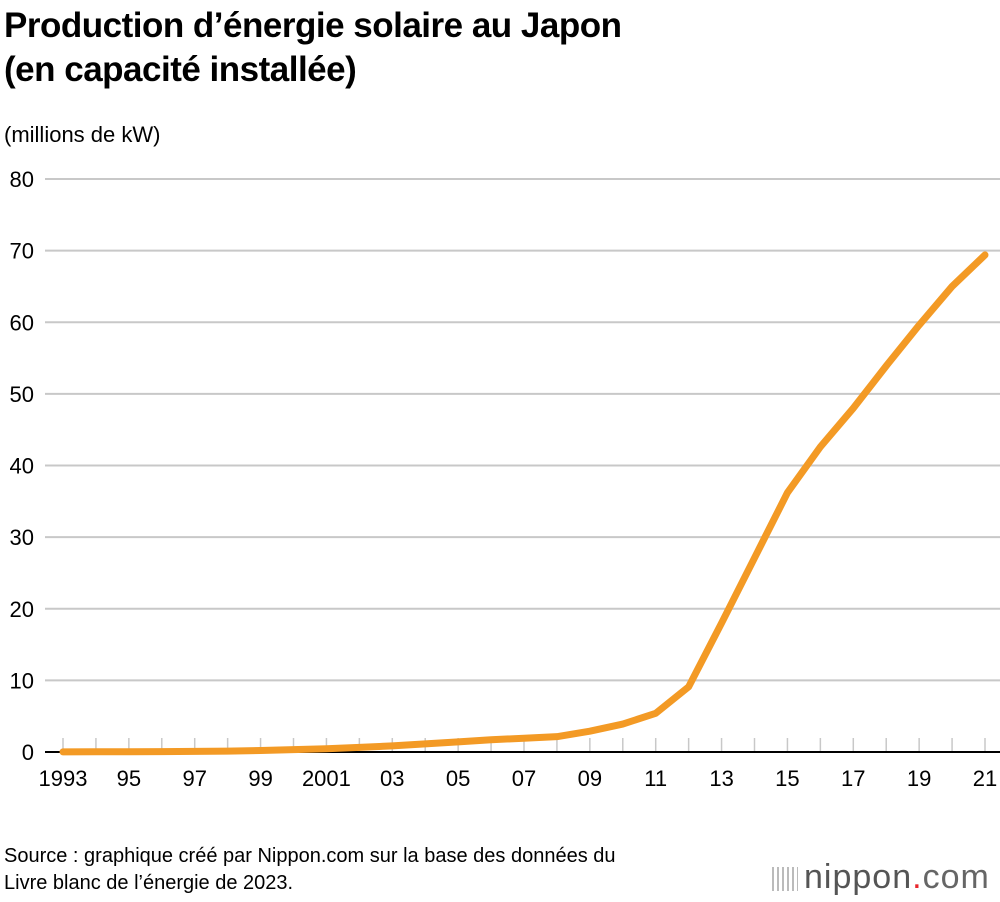 The image size is (1000, 902). Describe the element at coordinates (22, 179) in the screenshot. I see `y-tick-label: 80` at that location.